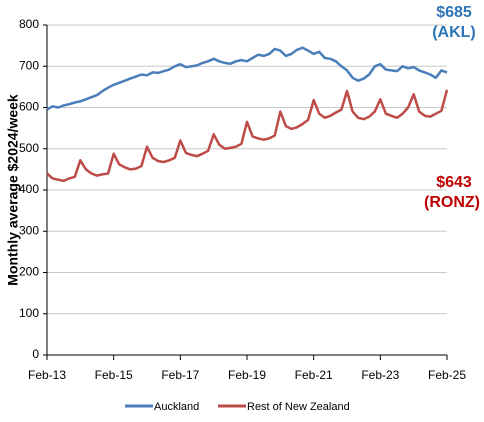 This screenshot has width=484, height=422. I want to click on x-tick-label: Feb-21, so click(314, 375).